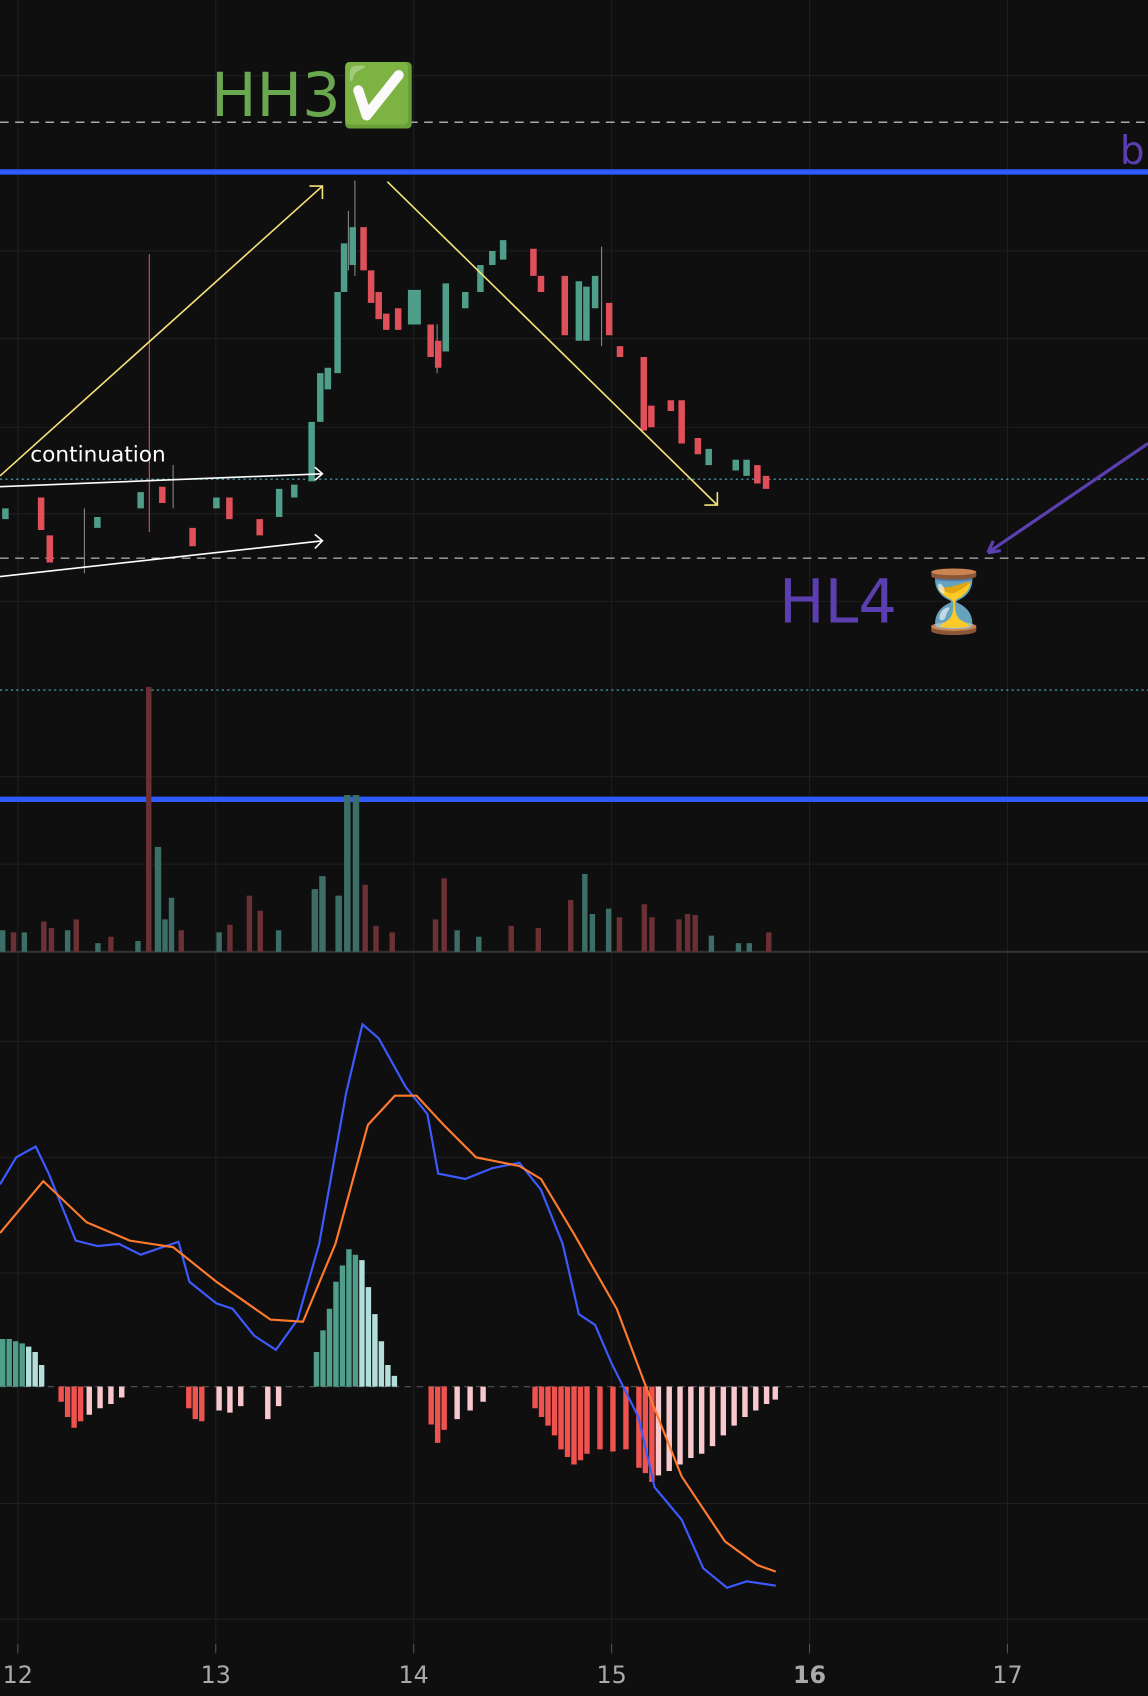  What do you see at coordinates (391, 819) in the screenshot?
I see `volume-down` at bounding box center [391, 819].